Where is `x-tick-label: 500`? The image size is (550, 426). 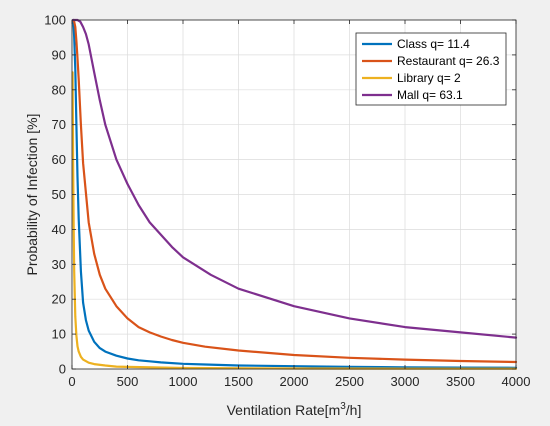
x-tick-label: 500 is located at coordinates (128, 381).